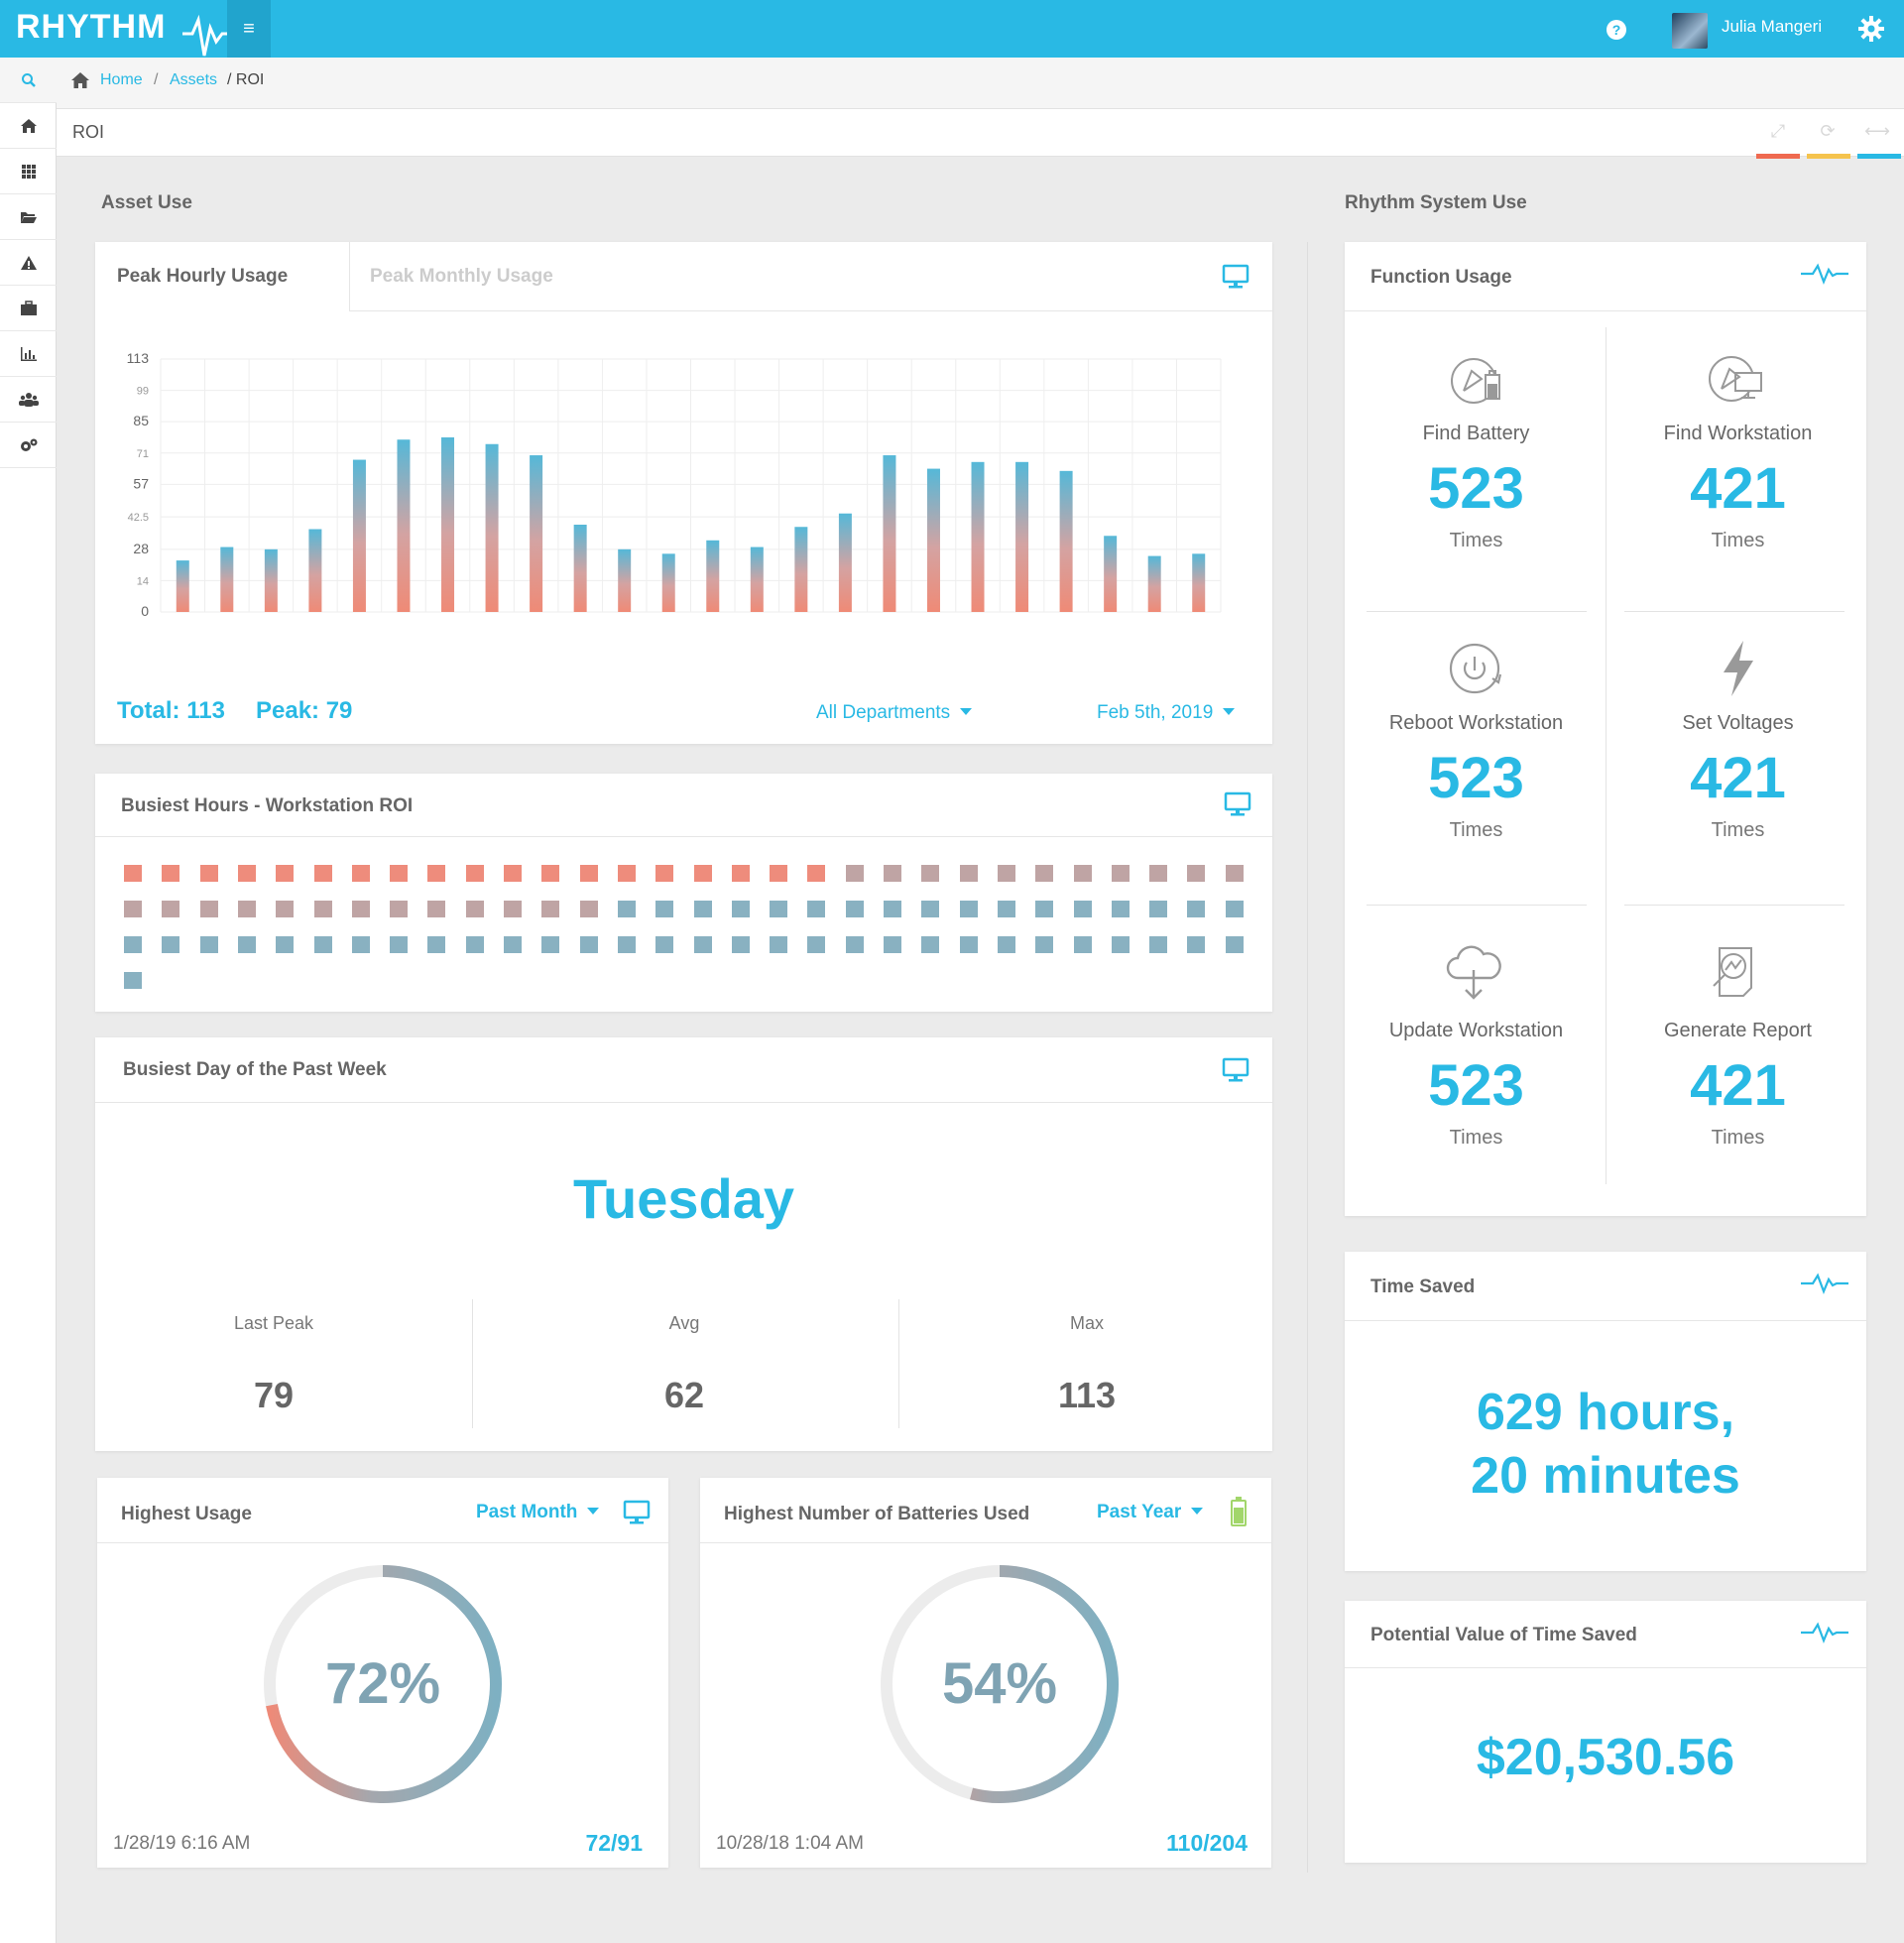 Image resolution: width=1904 pixels, height=1943 pixels. What do you see at coordinates (28, 354) in the screenshot?
I see `nav-reports` at bounding box center [28, 354].